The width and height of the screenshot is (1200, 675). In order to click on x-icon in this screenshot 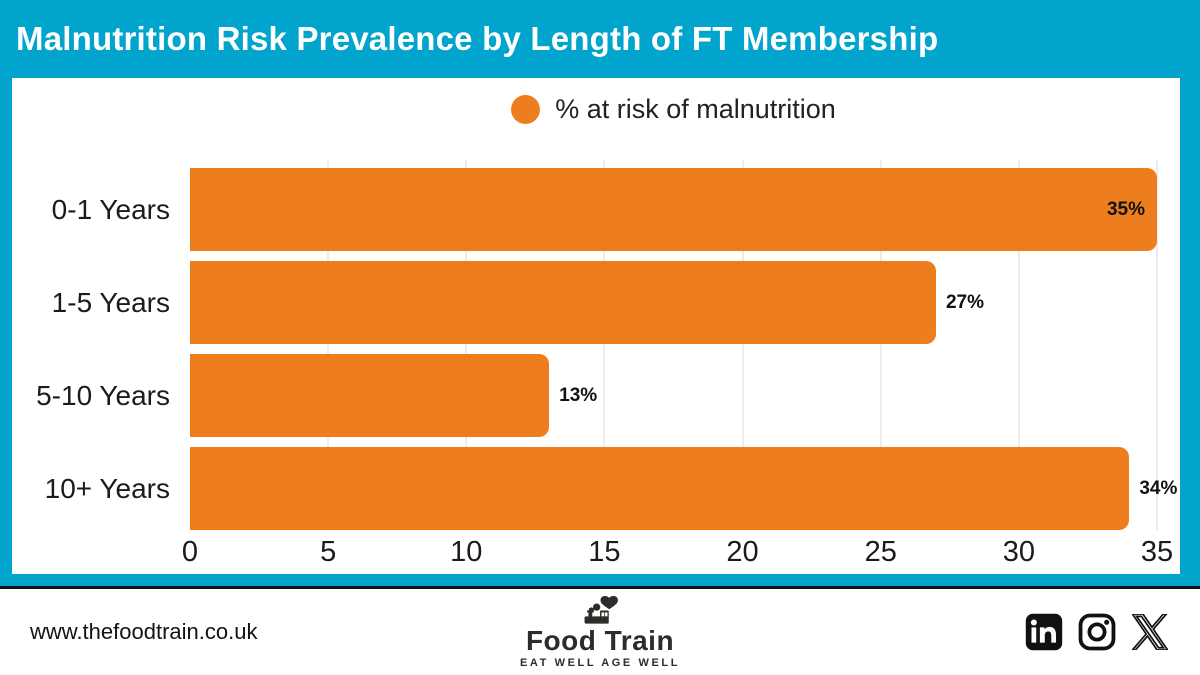, I will do `click(1150, 632)`.